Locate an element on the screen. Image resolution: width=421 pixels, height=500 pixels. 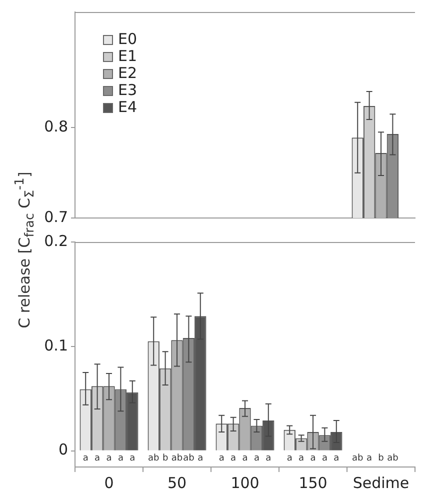
legend-label: E2 is located at coordinates (128, 73).